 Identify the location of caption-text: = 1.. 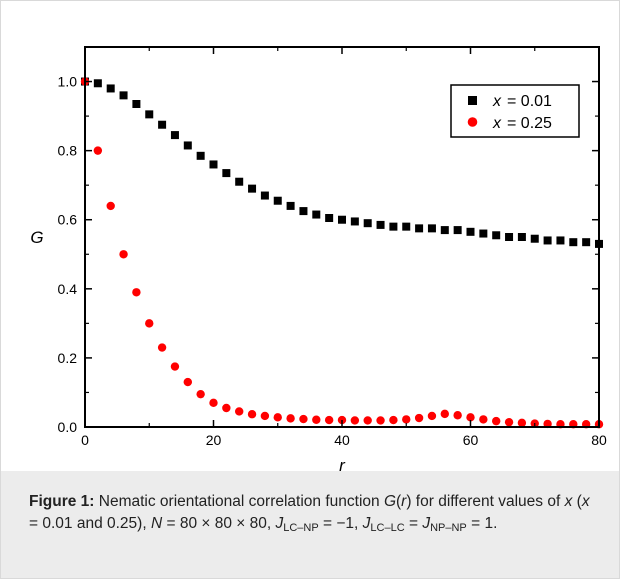
(482, 523).